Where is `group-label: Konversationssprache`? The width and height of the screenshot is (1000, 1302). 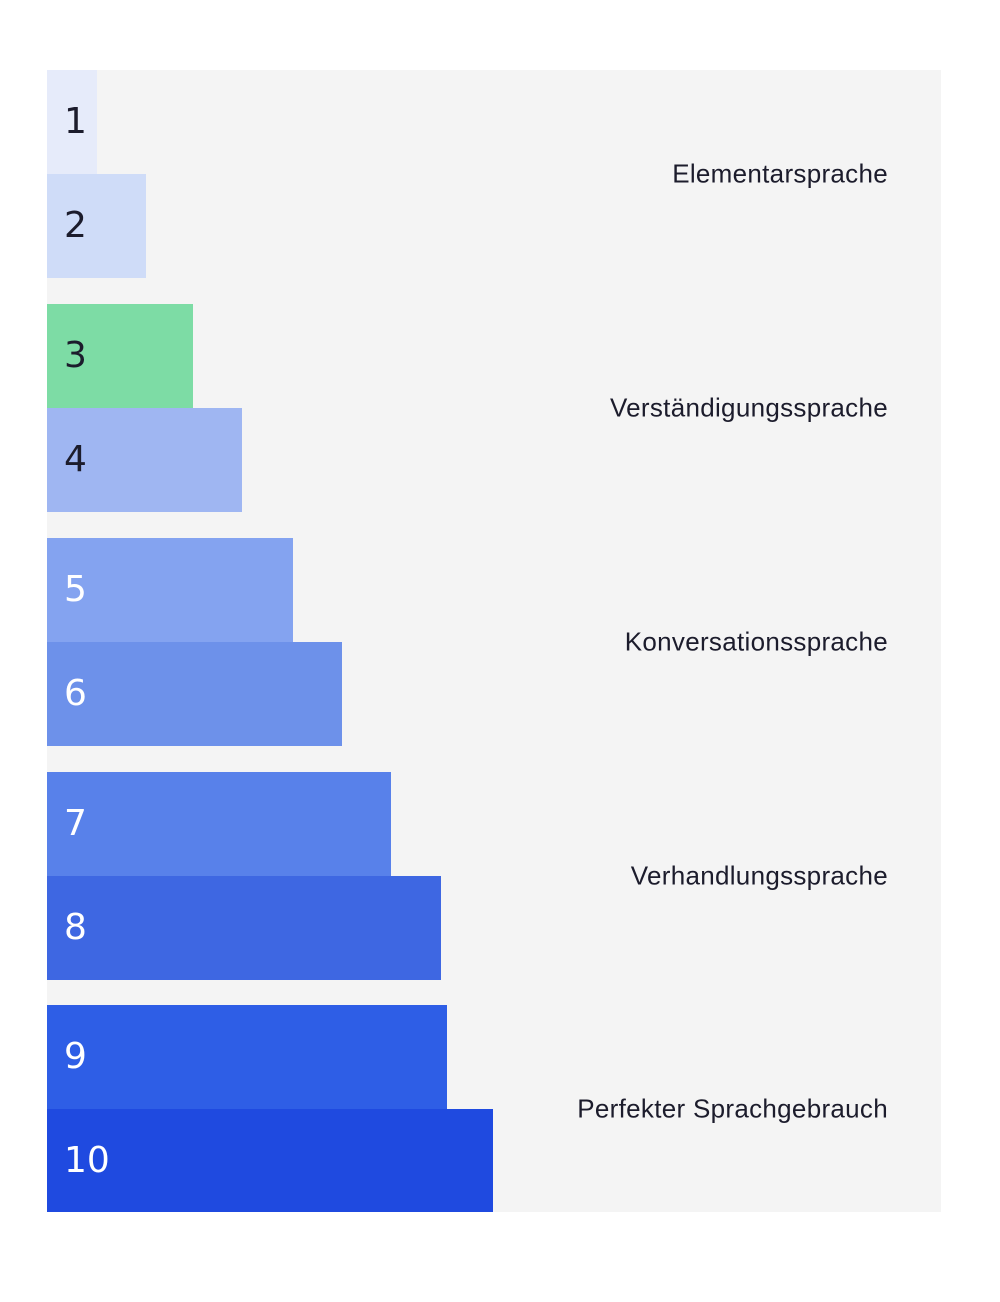
group-label: Konversationssprache is located at coordinates (756, 641).